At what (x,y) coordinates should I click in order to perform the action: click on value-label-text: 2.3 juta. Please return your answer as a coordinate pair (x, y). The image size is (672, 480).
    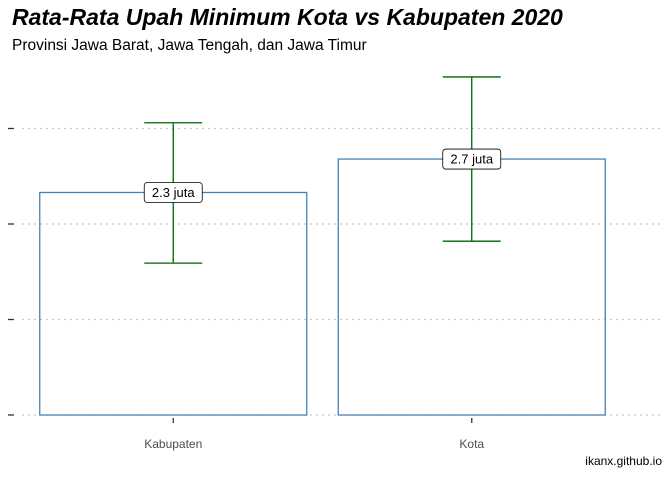
    Looking at the image, I should click on (173, 192).